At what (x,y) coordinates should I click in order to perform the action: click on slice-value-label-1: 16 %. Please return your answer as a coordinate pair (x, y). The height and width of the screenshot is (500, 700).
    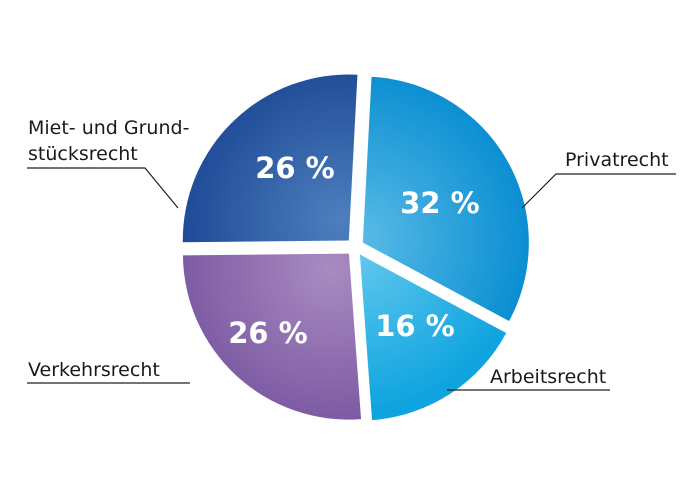
    Looking at the image, I should click on (415, 326).